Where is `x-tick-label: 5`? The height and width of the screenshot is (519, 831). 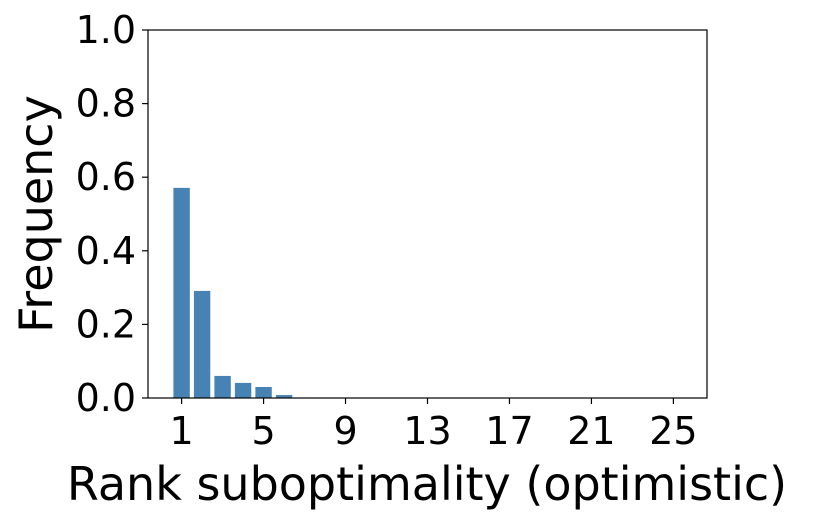 x-tick-label: 5 is located at coordinates (263, 431).